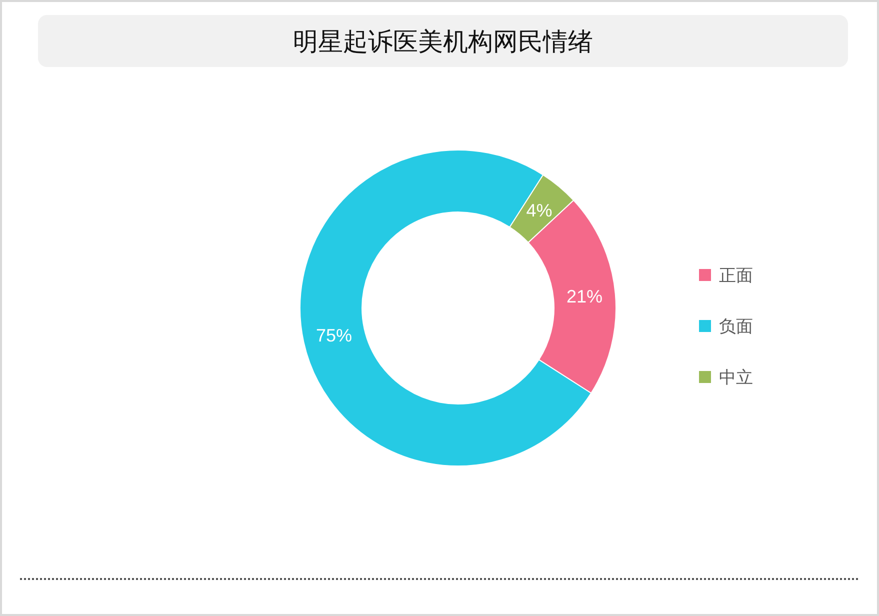 This screenshot has width=879, height=616. I want to click on data-label: 4%, so click(539, 210).